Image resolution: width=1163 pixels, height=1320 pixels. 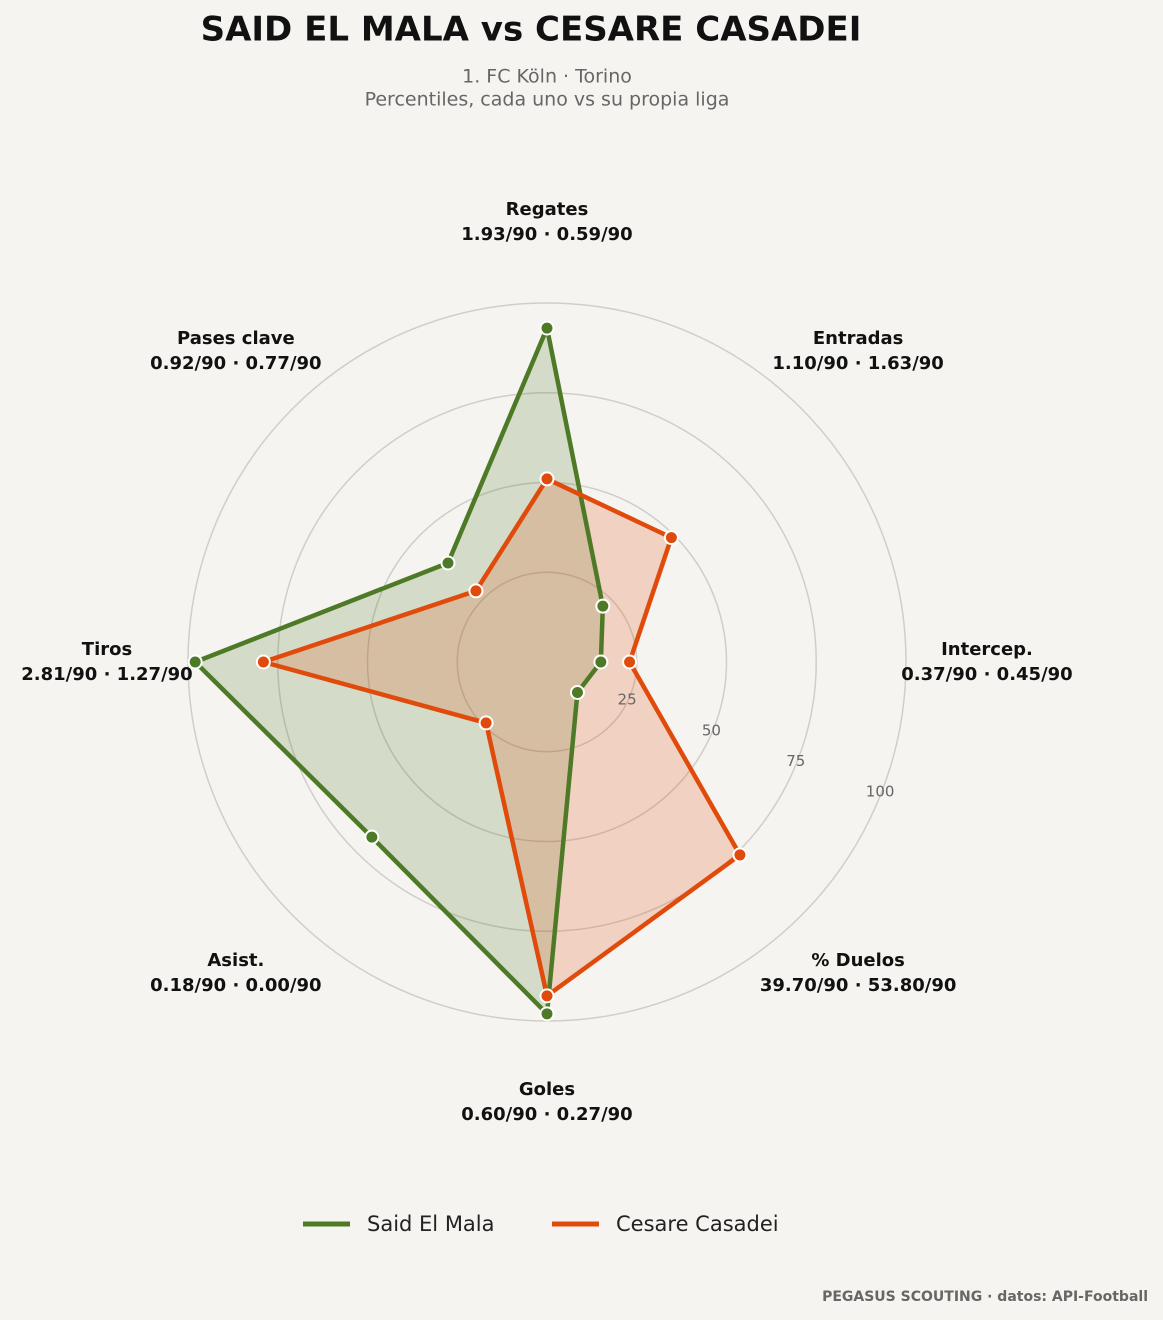 I want to click on chart-subtitle: Percentiles, cada uno vs su propia liga, so click(x=547, y=100).